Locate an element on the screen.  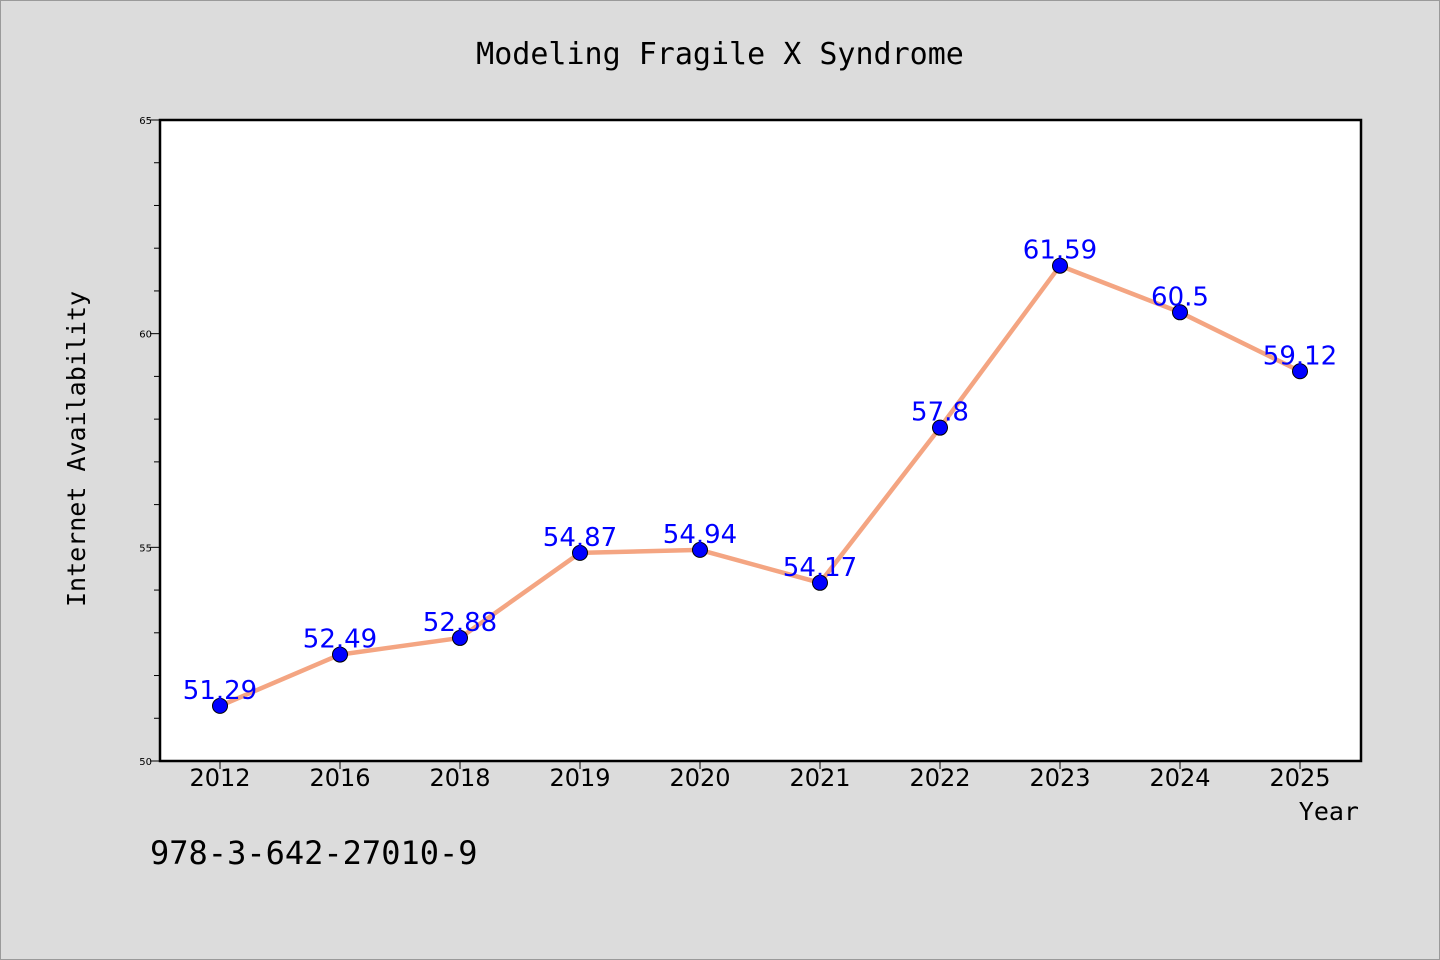
chart-title: Modeling Fragile X Syndrome is located at coordinates (720, 54).